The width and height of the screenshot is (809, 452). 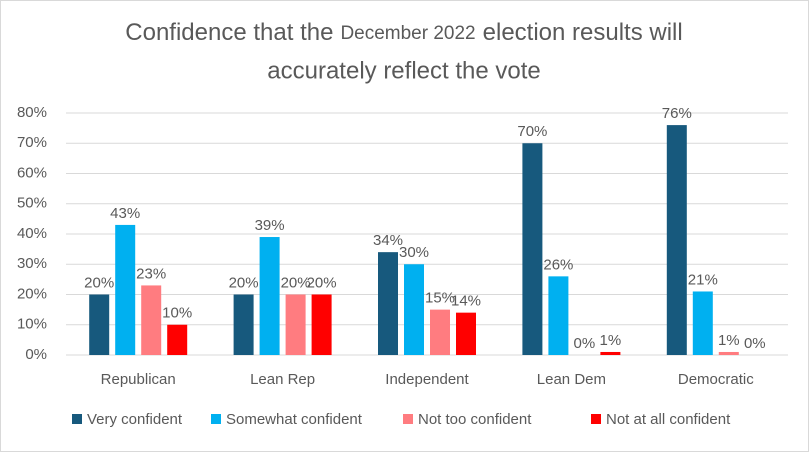 I want to click on y-tick-label: 20%, so click(x=32, y=293).